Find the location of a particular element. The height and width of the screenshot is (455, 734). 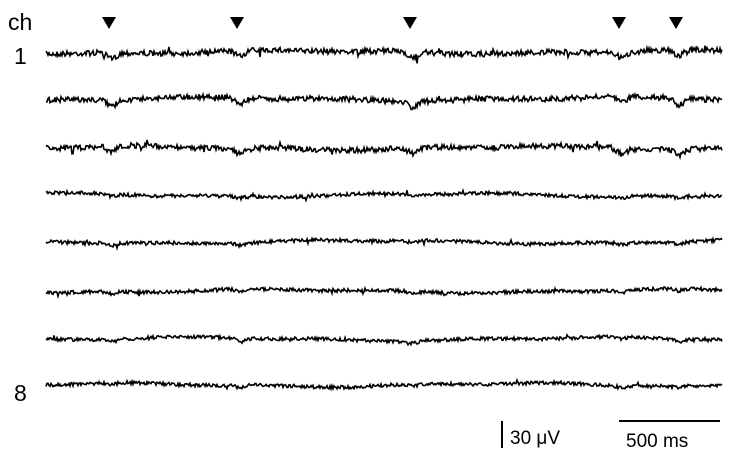

channel-label-last: 8 is located at coordinates (20, 393).